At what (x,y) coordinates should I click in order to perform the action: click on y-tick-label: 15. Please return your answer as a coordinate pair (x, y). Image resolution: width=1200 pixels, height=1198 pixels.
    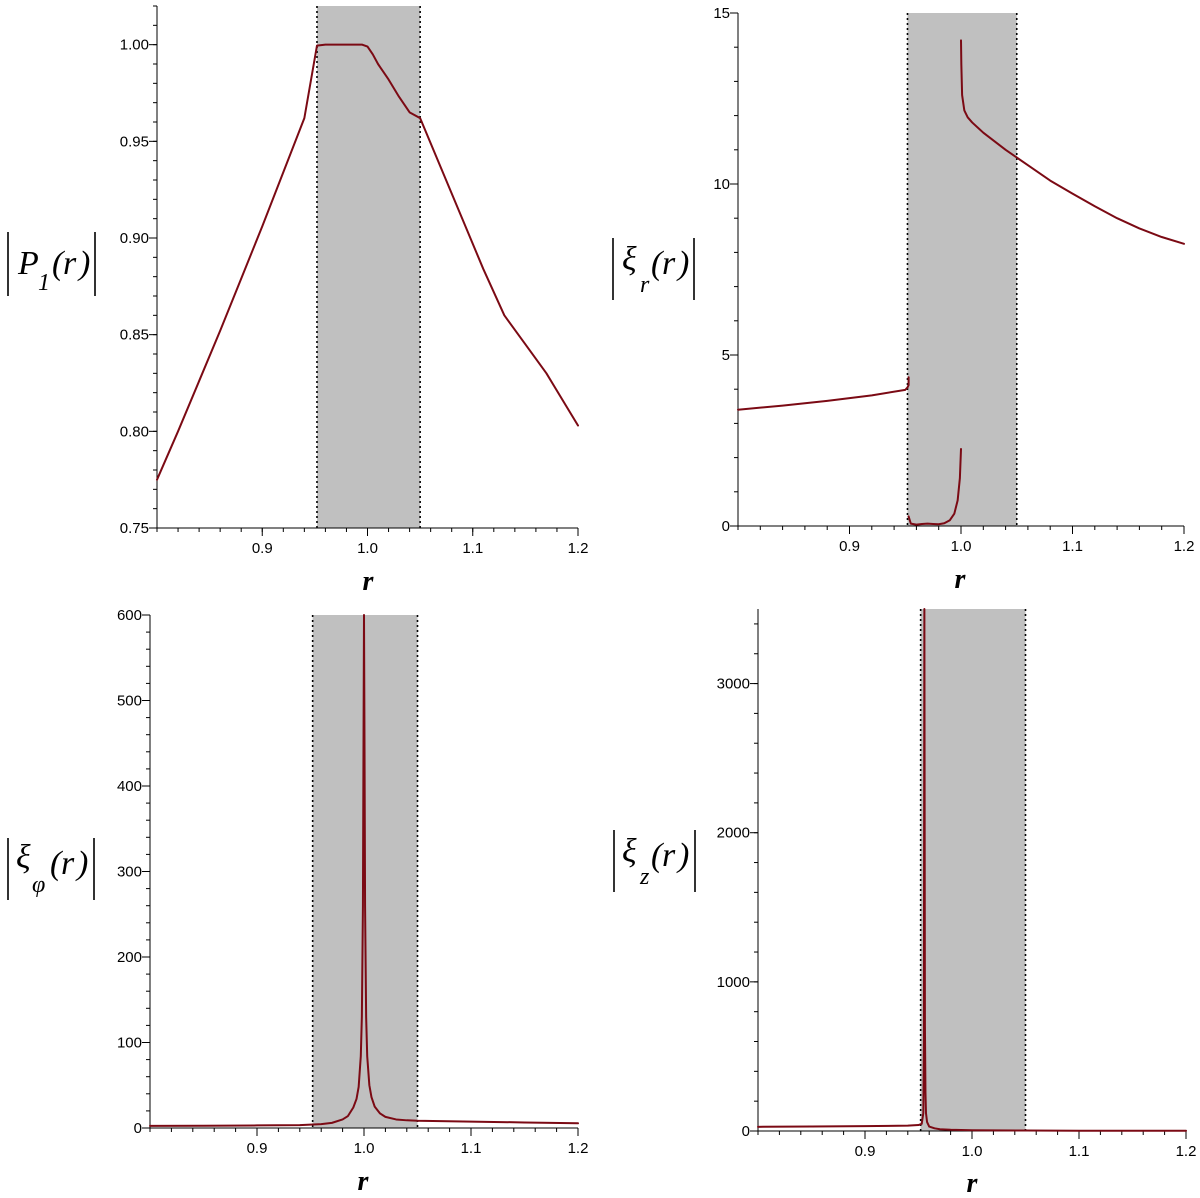
    Looking at the image, I should click on (721, 13).